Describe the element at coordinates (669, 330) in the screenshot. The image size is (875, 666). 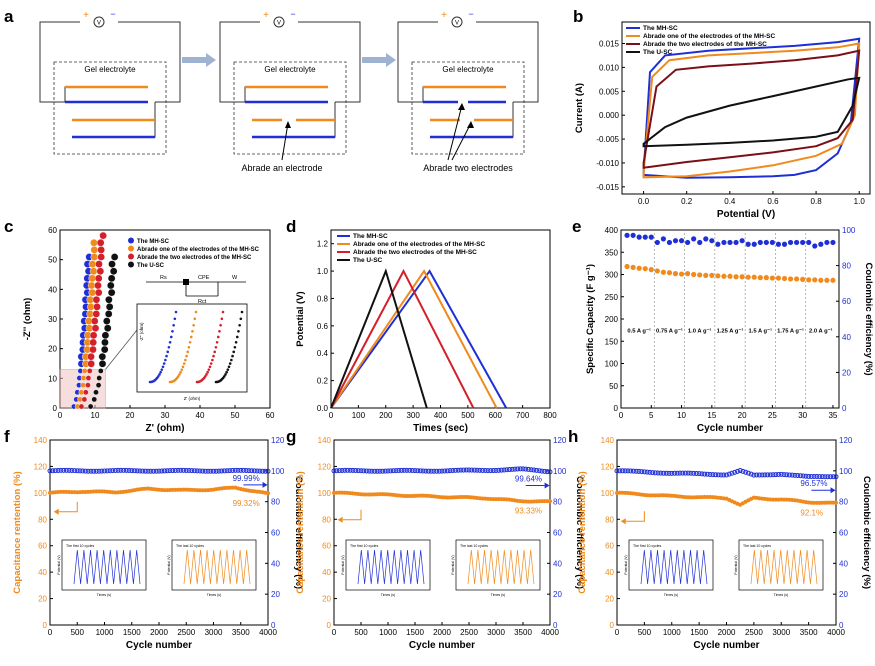
I see `rate-label: 0.75 A g⁻¹` at that location.